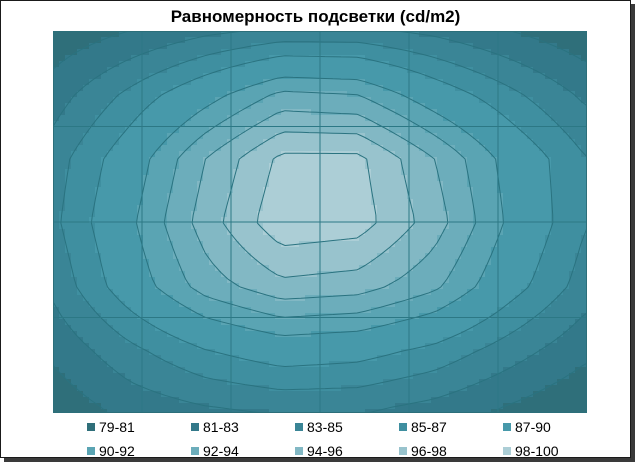 This screenshot has width=639, height=466. Describe the element at coordinates (531, 451) in the screenshot. I see `legend-item: 98-100` at that location.